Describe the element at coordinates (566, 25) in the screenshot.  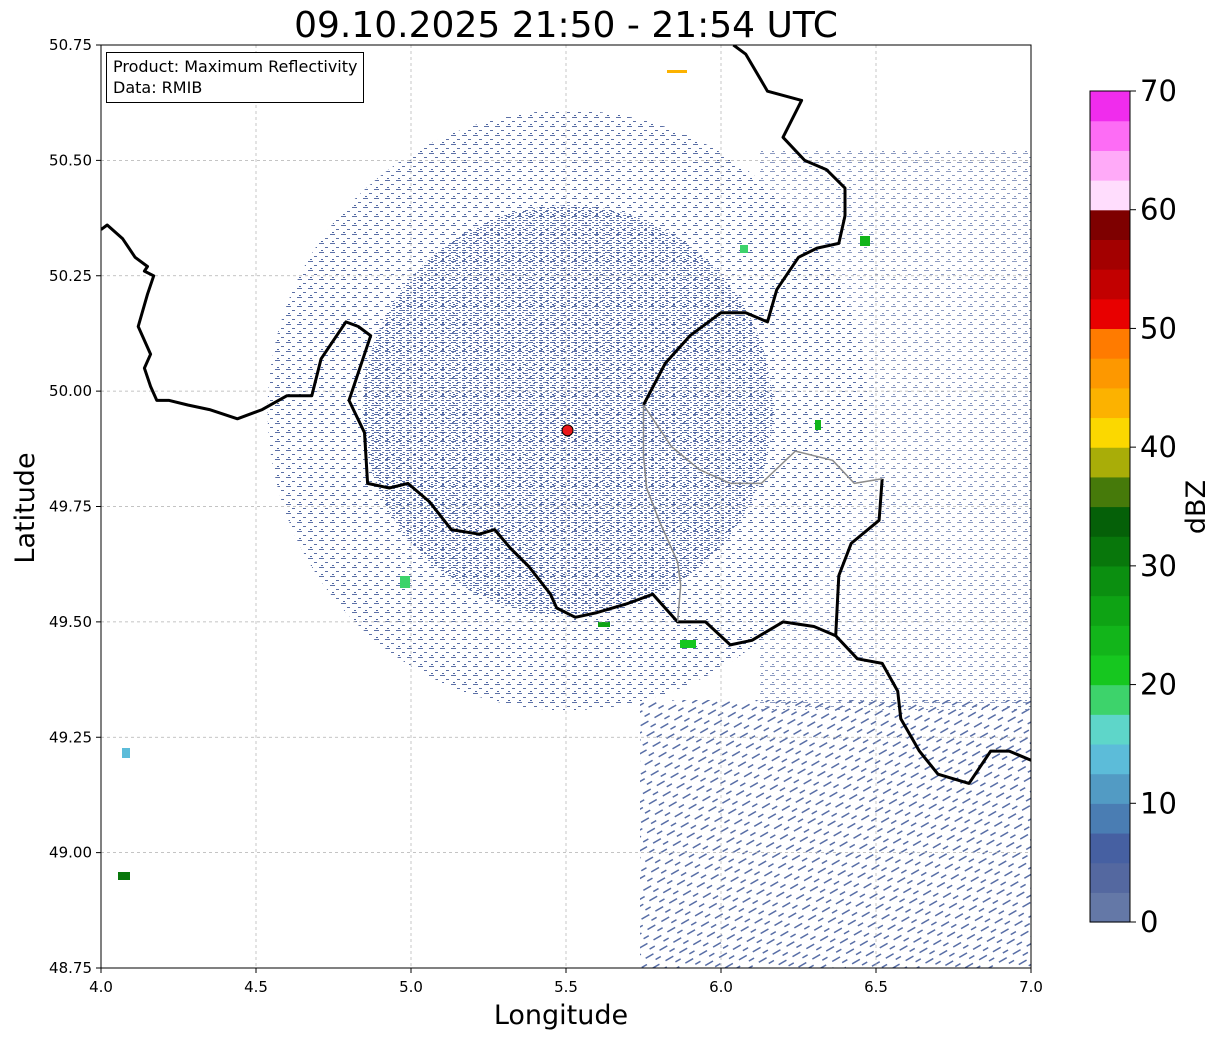
I see `map-title: 09.10.2025 21:50 - 21:54 UTC` at that location.